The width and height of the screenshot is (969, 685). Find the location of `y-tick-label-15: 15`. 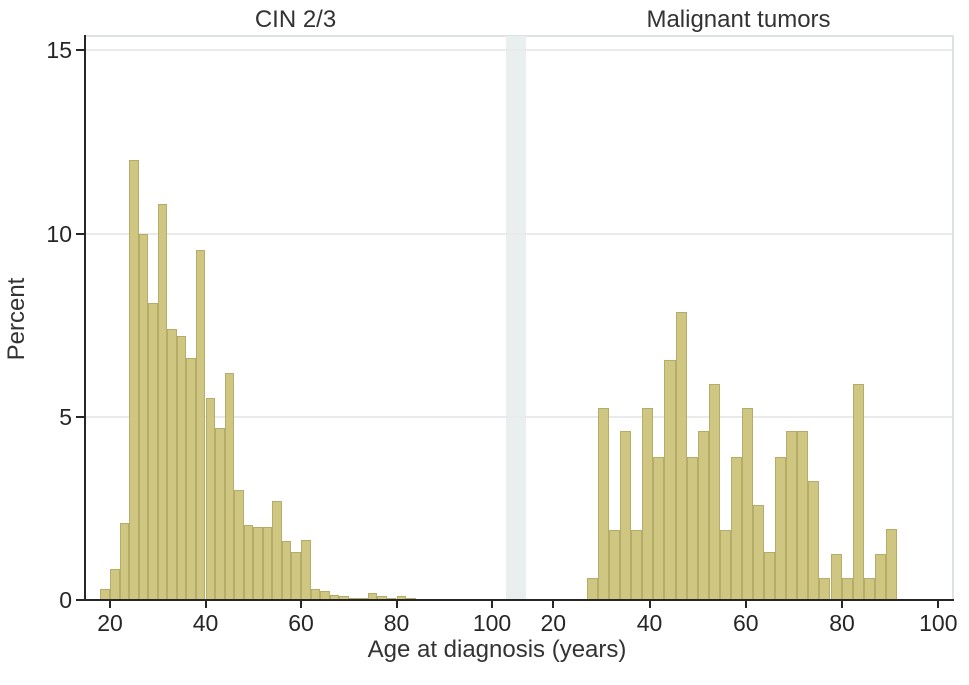

y-tick-label-15: 15 is located at coordinates (59, 50).